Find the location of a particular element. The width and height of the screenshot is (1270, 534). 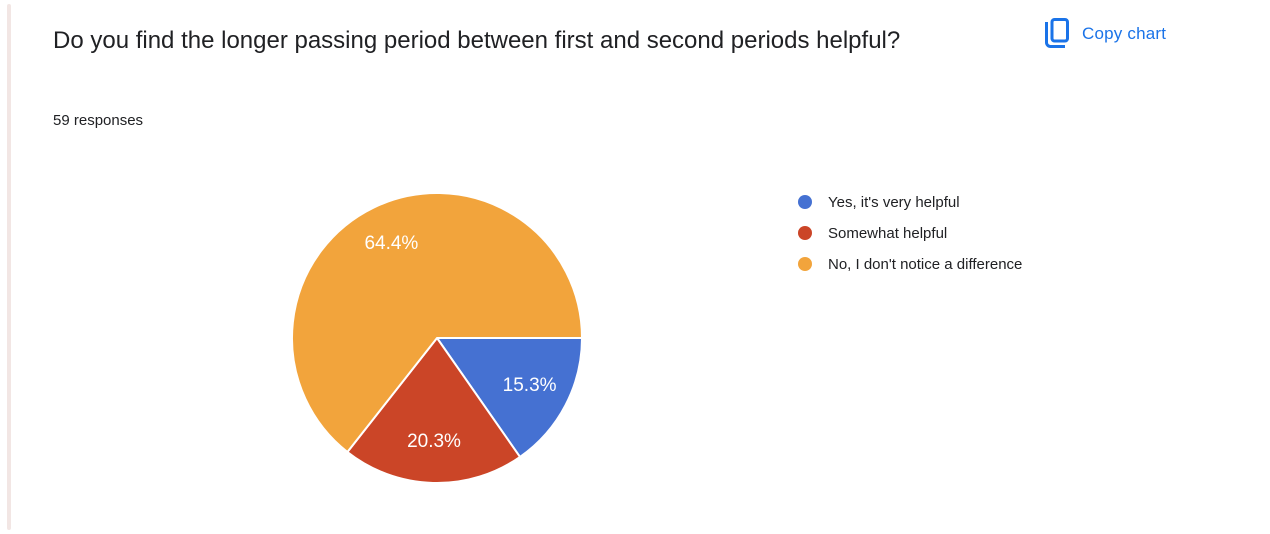

legend-item: Yes, it's very helpful is located at coordinates (910, 202).